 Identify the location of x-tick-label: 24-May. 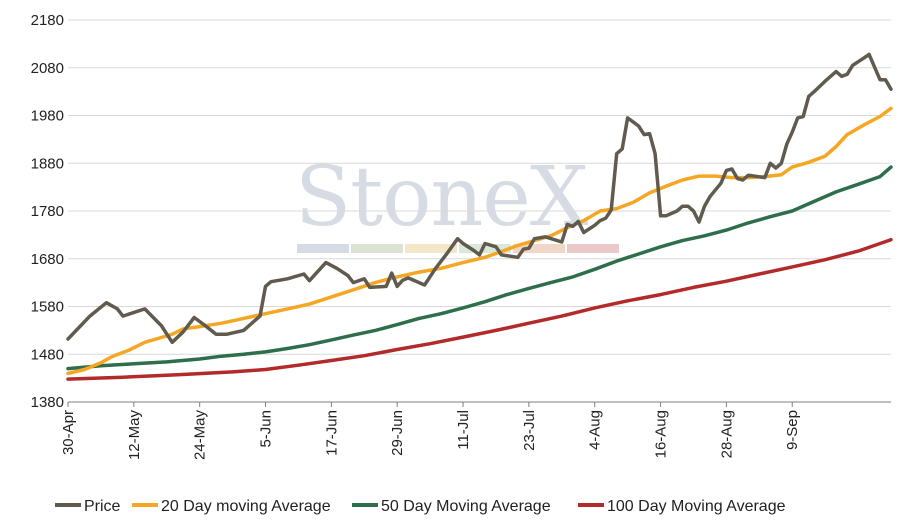
(200, 435).